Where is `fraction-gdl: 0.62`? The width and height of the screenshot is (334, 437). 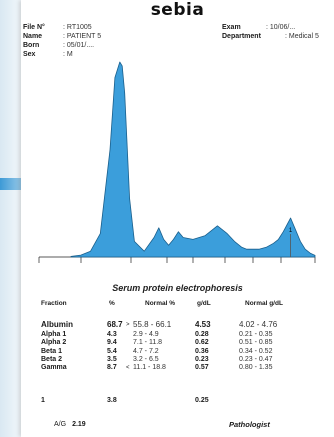
fraction-gdl: 0.62 is located at coordinates (202, 343).